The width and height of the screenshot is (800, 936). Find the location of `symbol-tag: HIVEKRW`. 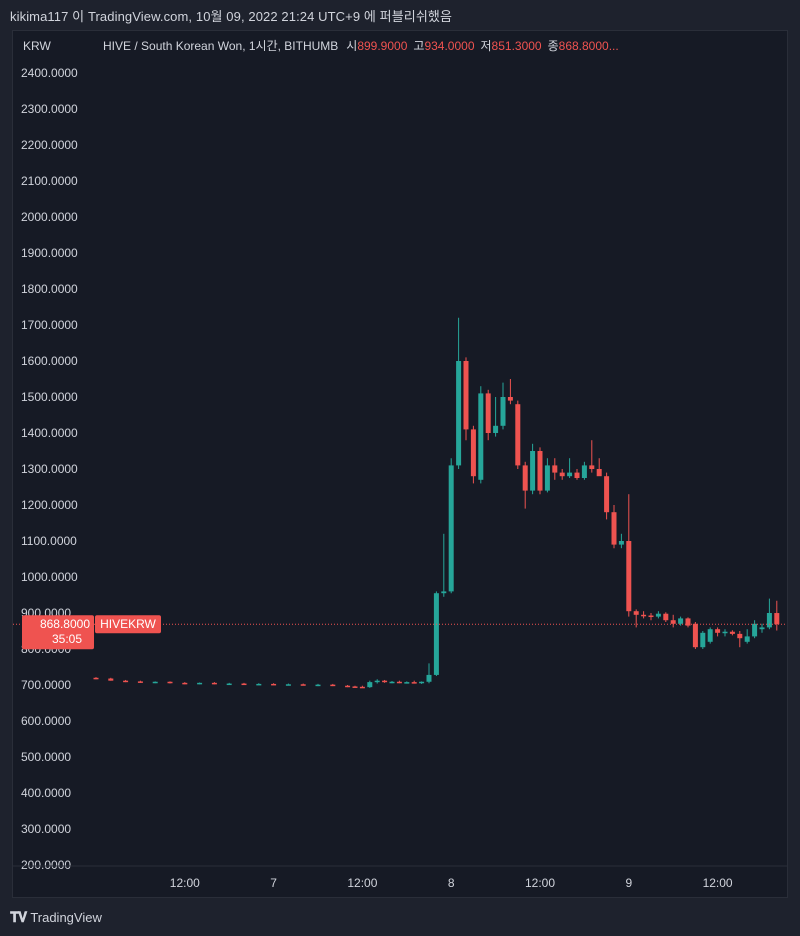

symbol-tag: HIVEKRW is located at coordinates (128, 624).